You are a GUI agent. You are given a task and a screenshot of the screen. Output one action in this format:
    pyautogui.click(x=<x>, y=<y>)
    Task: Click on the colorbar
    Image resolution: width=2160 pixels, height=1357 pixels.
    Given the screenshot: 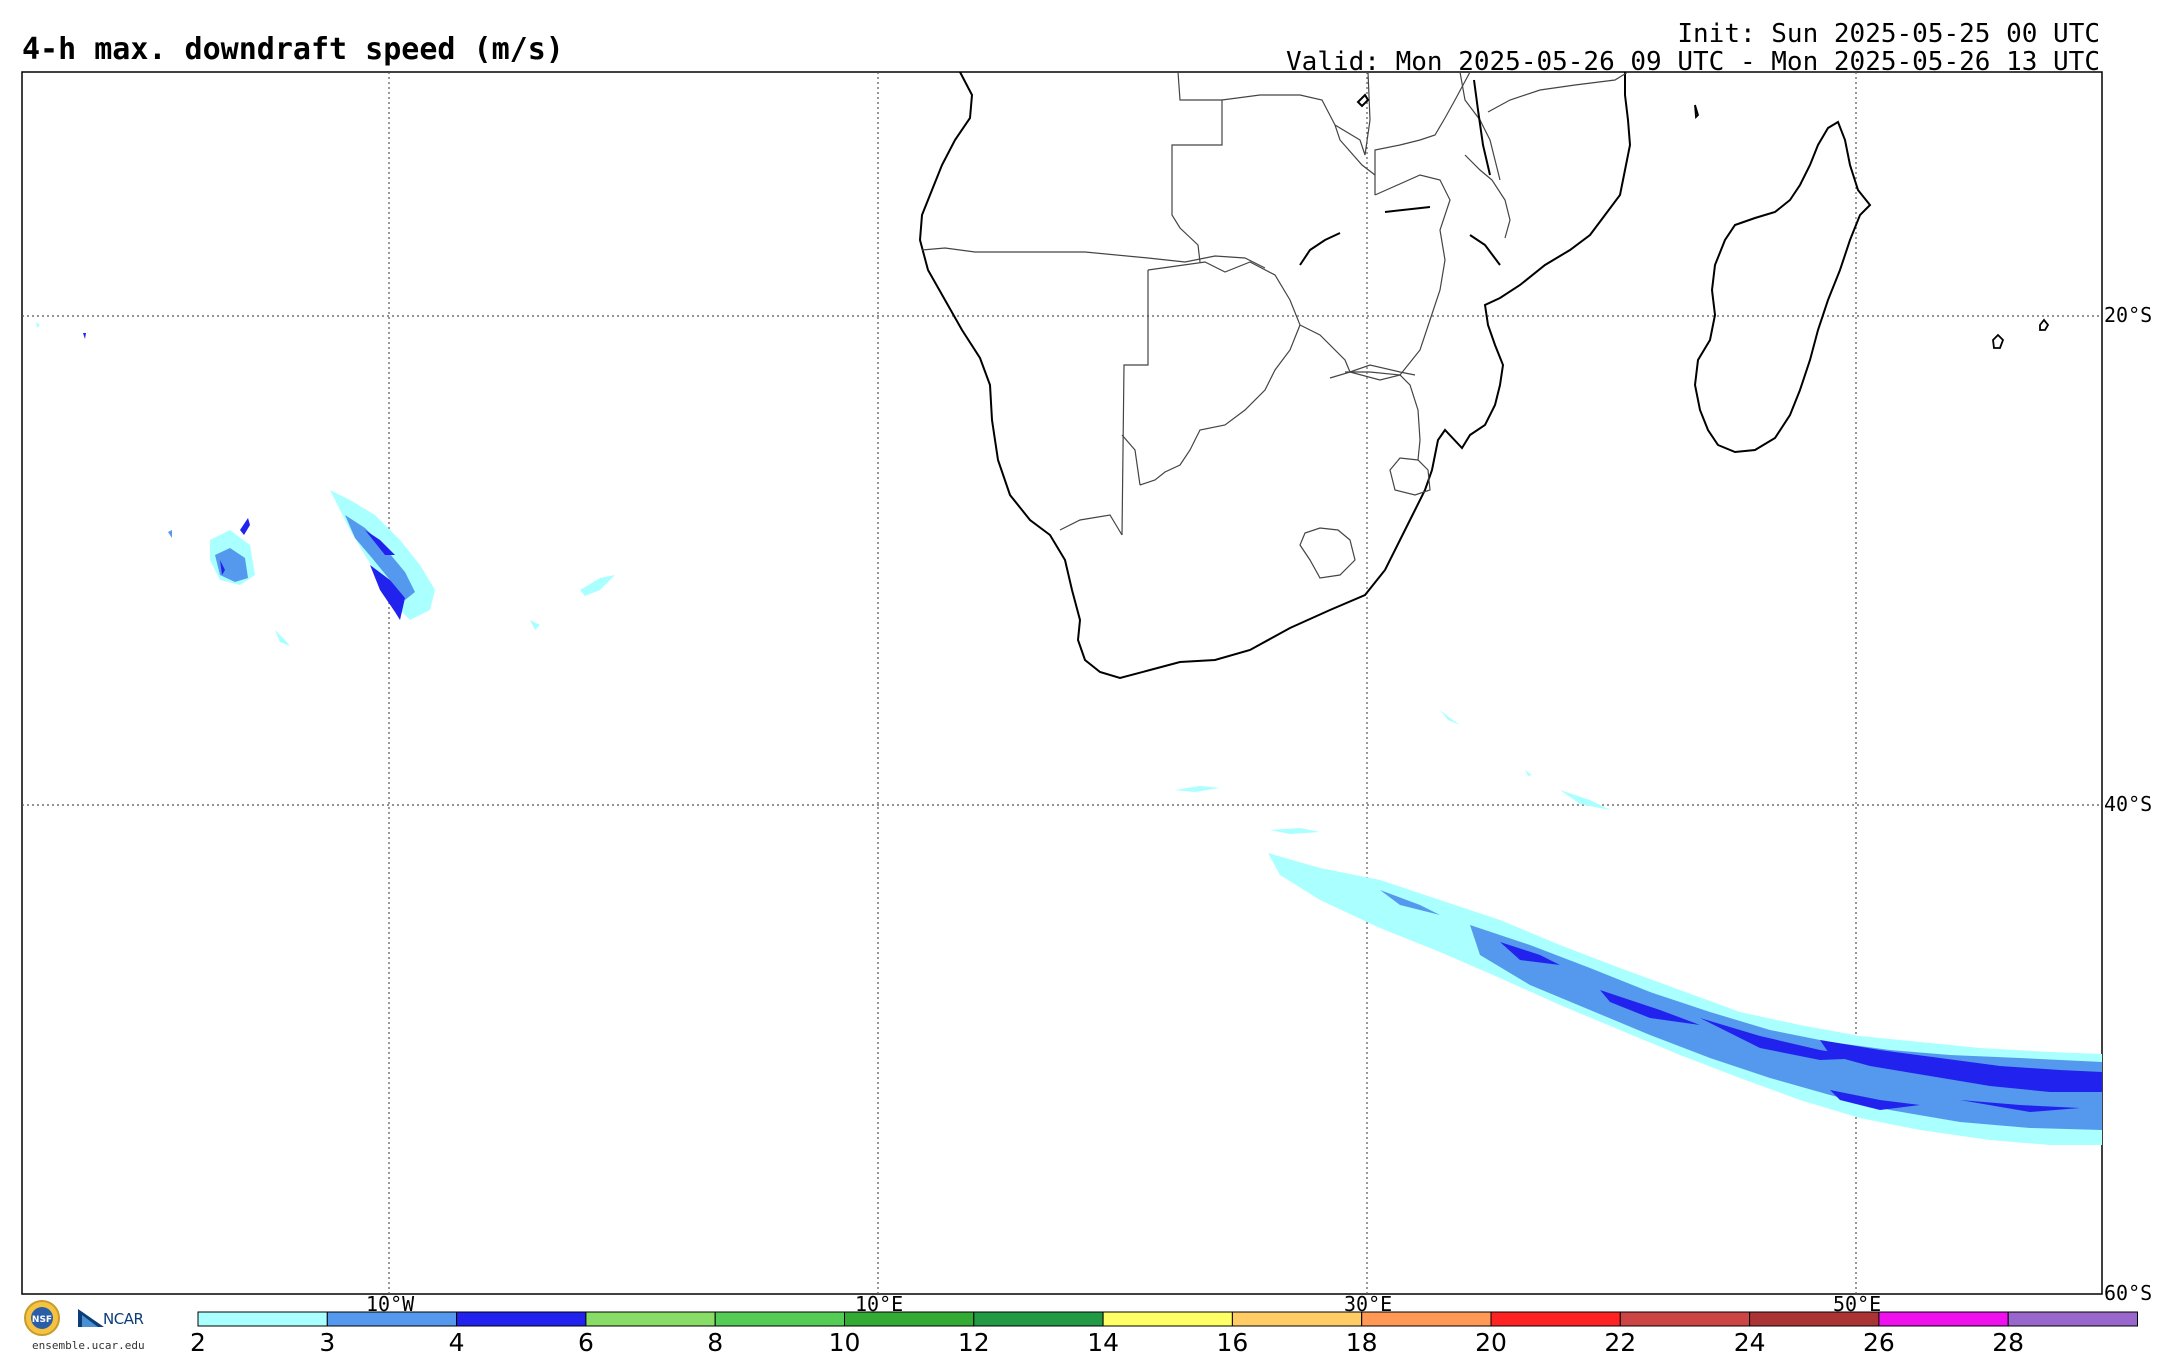 What is the action you would take?
    pyautogui.click(x=1167, y=1319)
    